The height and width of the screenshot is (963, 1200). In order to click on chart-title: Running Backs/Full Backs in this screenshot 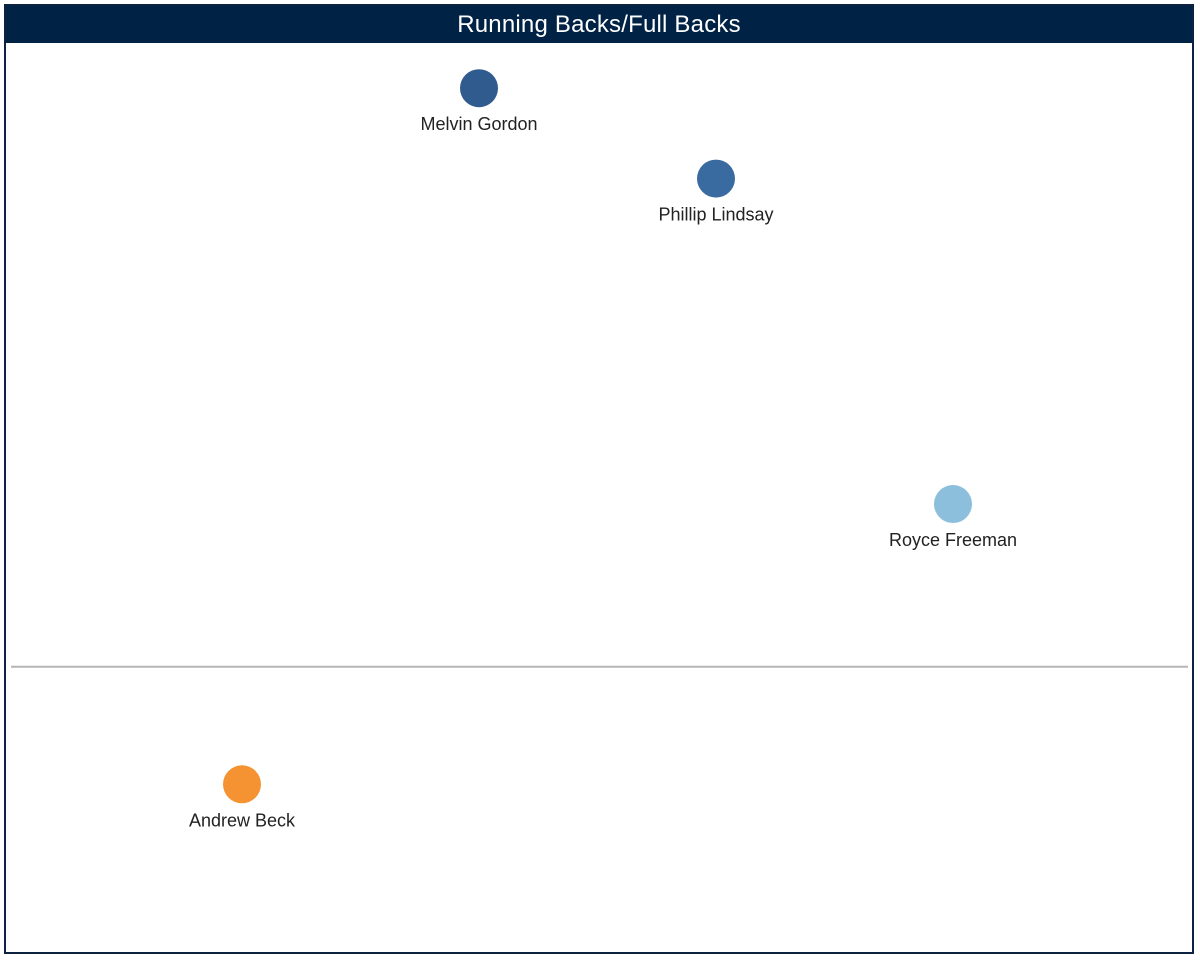, I will do `click(599, 24)`.